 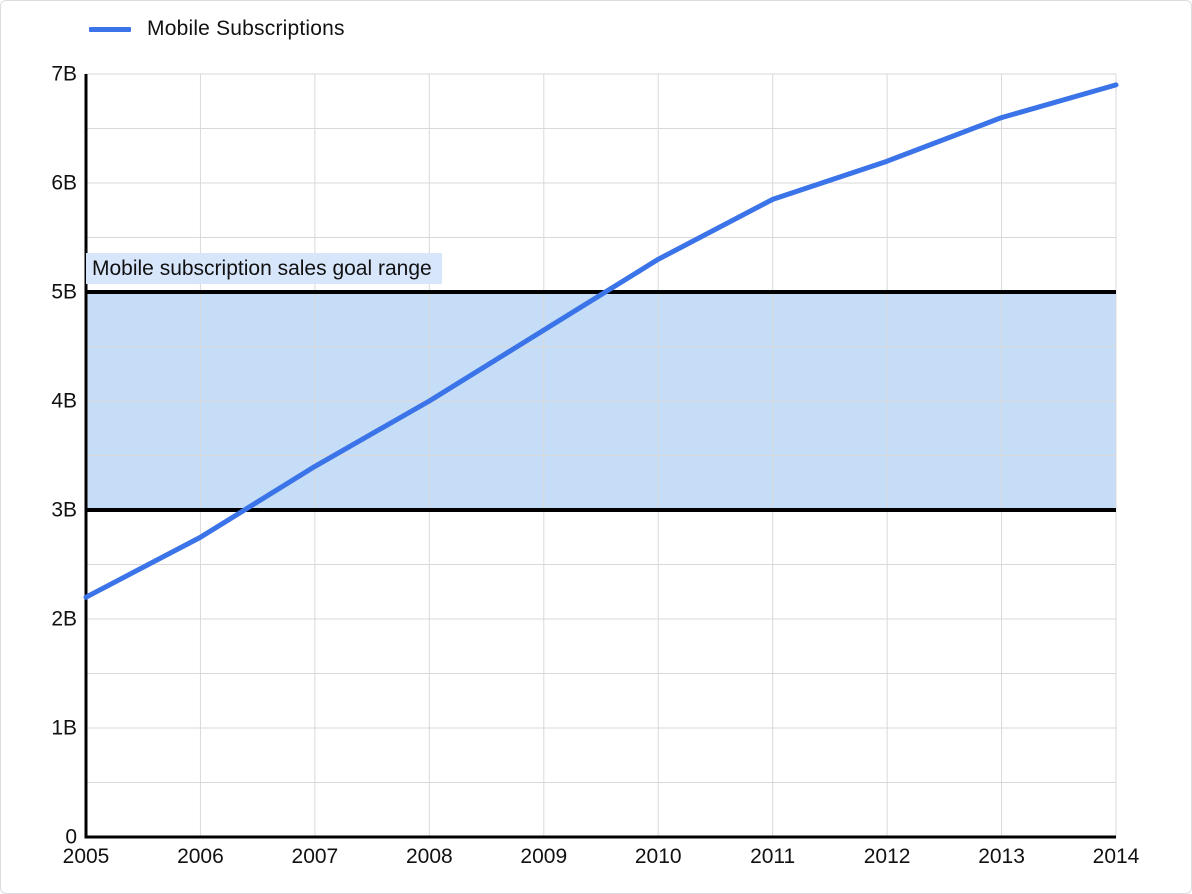 What do you see at coordinates (86, 856) in the screenshot?
I see `x-tick-label: 2005` at bounding box center [86, 856].